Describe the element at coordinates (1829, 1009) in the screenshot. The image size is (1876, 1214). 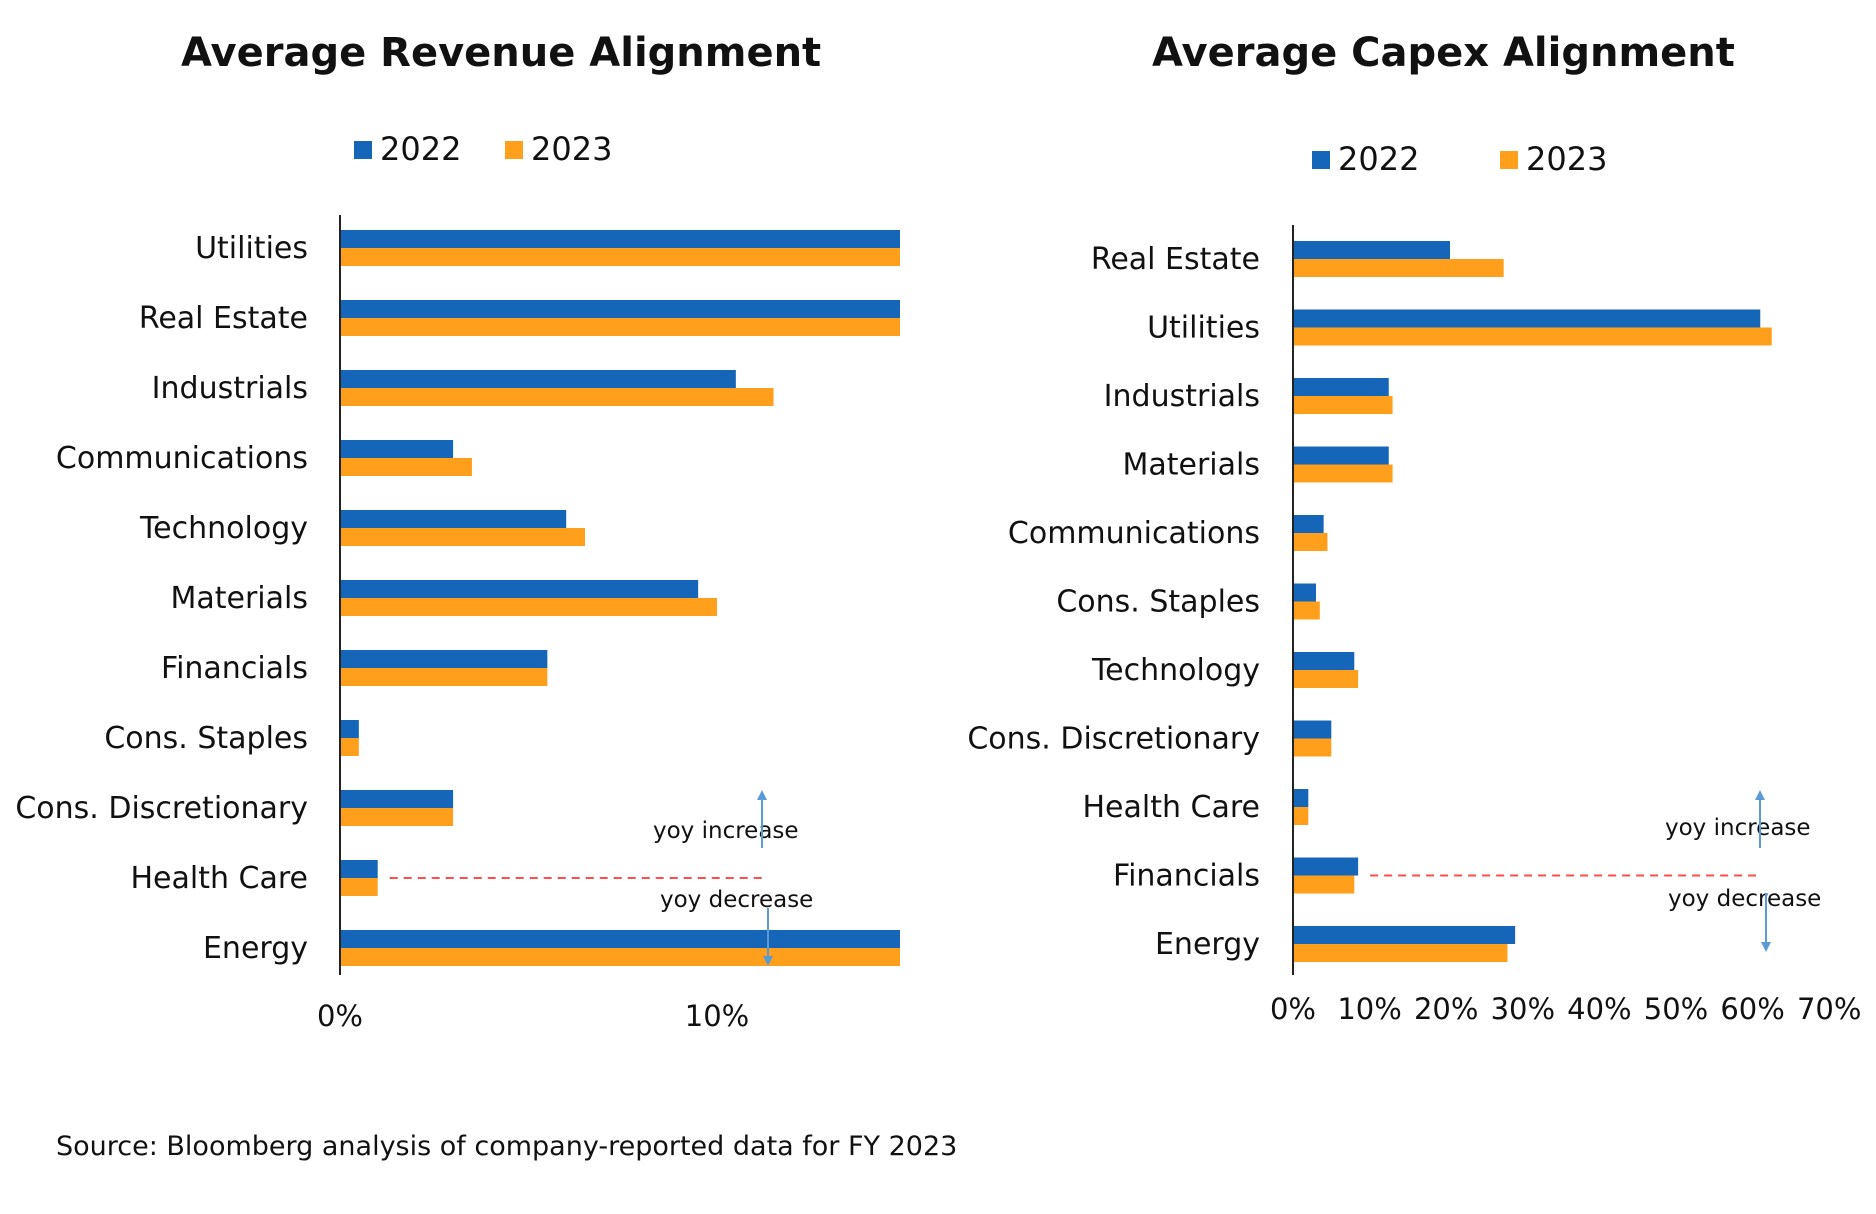
I see `x-tick-label: 70%` at that location.